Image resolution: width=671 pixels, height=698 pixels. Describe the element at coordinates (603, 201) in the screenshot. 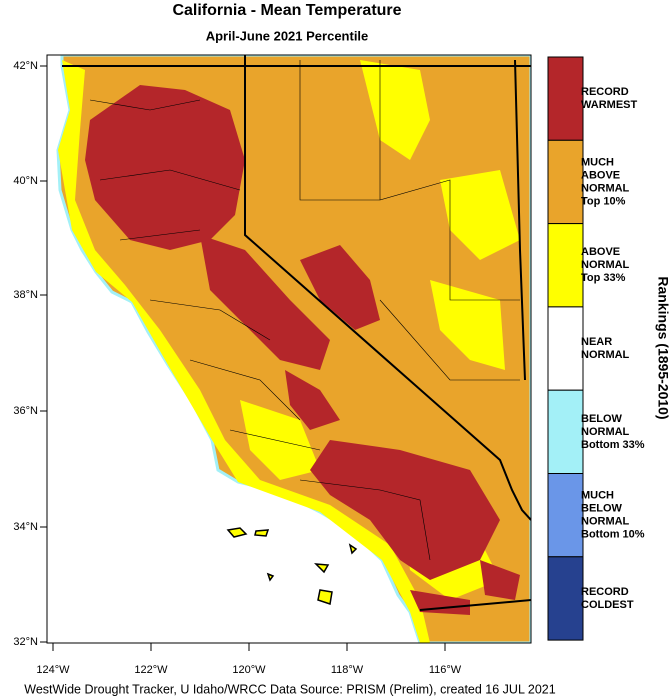

I see `legend-label: Top 10%` at that location.